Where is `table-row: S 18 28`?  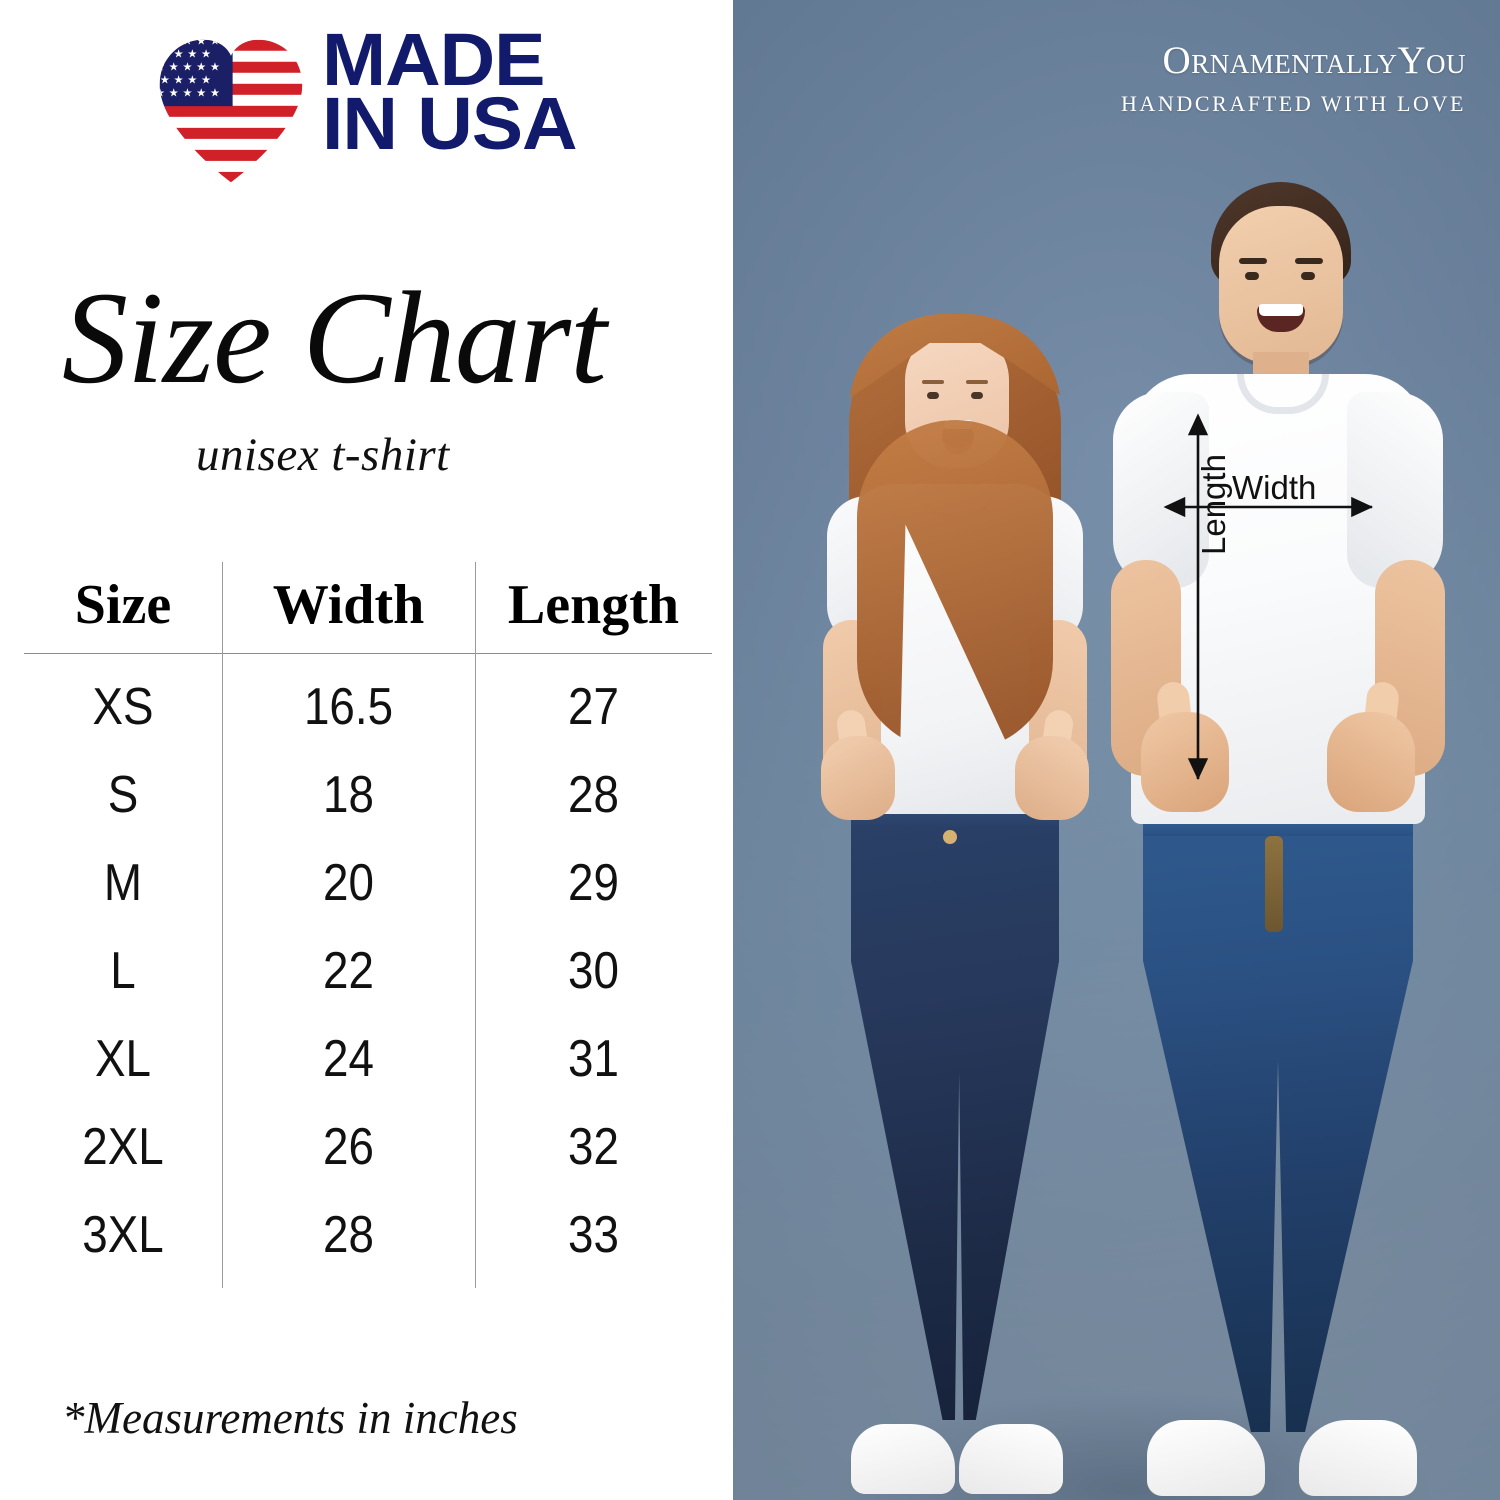
table-row: S 18 28 is located at coordinates (368, 795).